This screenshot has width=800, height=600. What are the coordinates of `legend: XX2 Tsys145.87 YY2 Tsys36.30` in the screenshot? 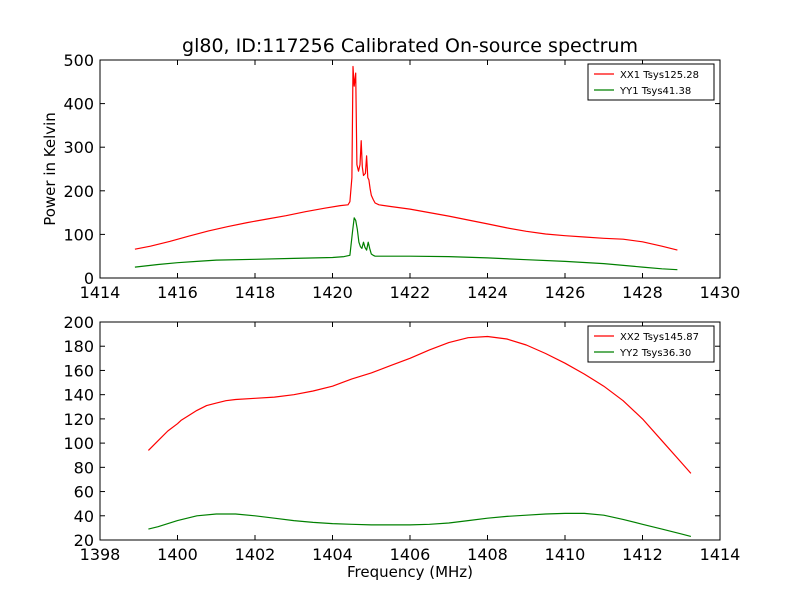 It's located at (651, 344).